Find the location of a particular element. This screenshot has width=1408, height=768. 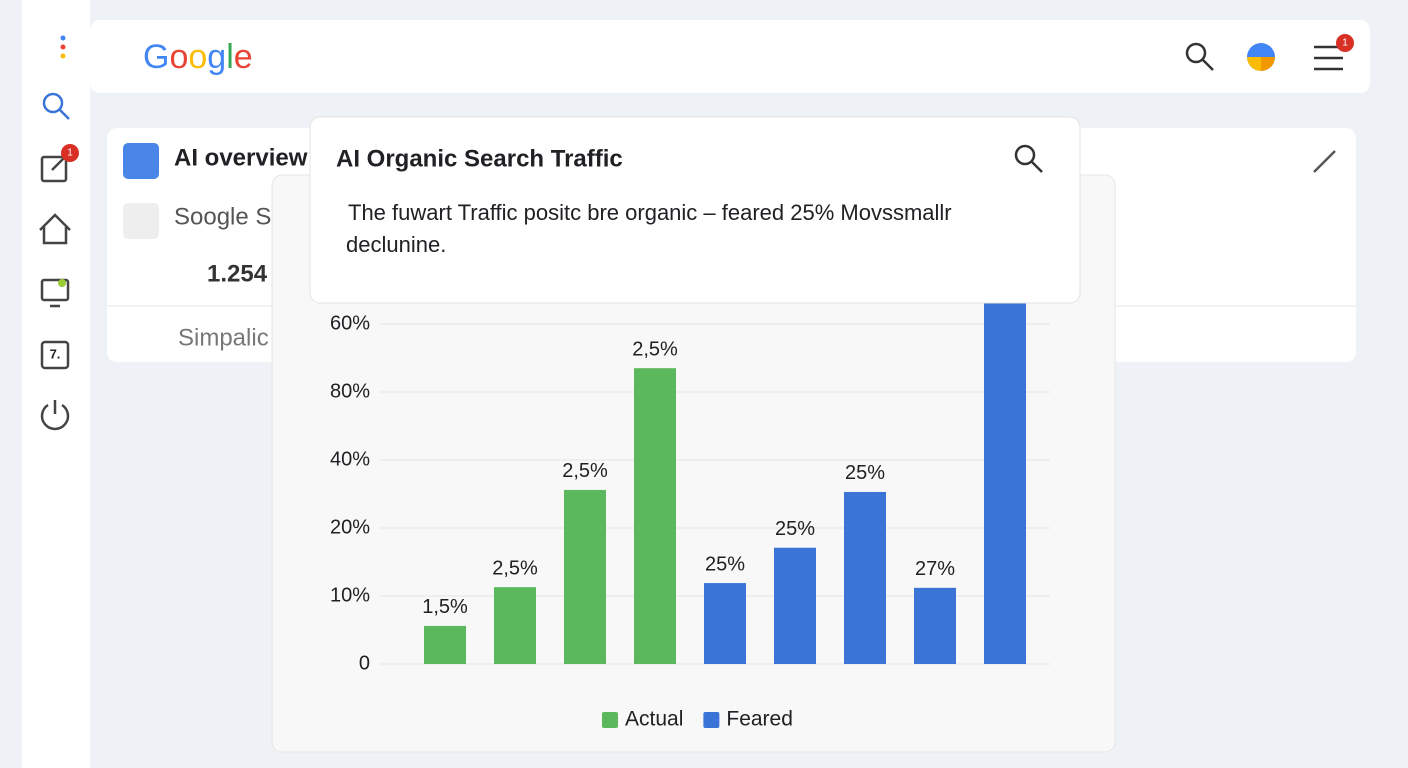

legend-label: Feared is located at coordinates (759, 719).